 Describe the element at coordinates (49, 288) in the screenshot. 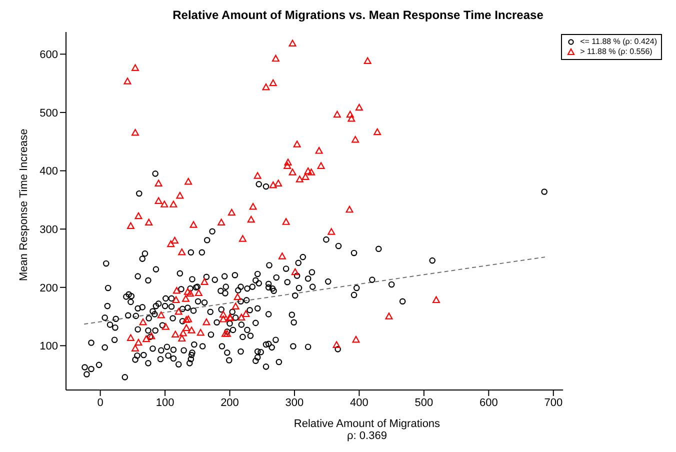

I see `y-tick-label: 200` at that location.